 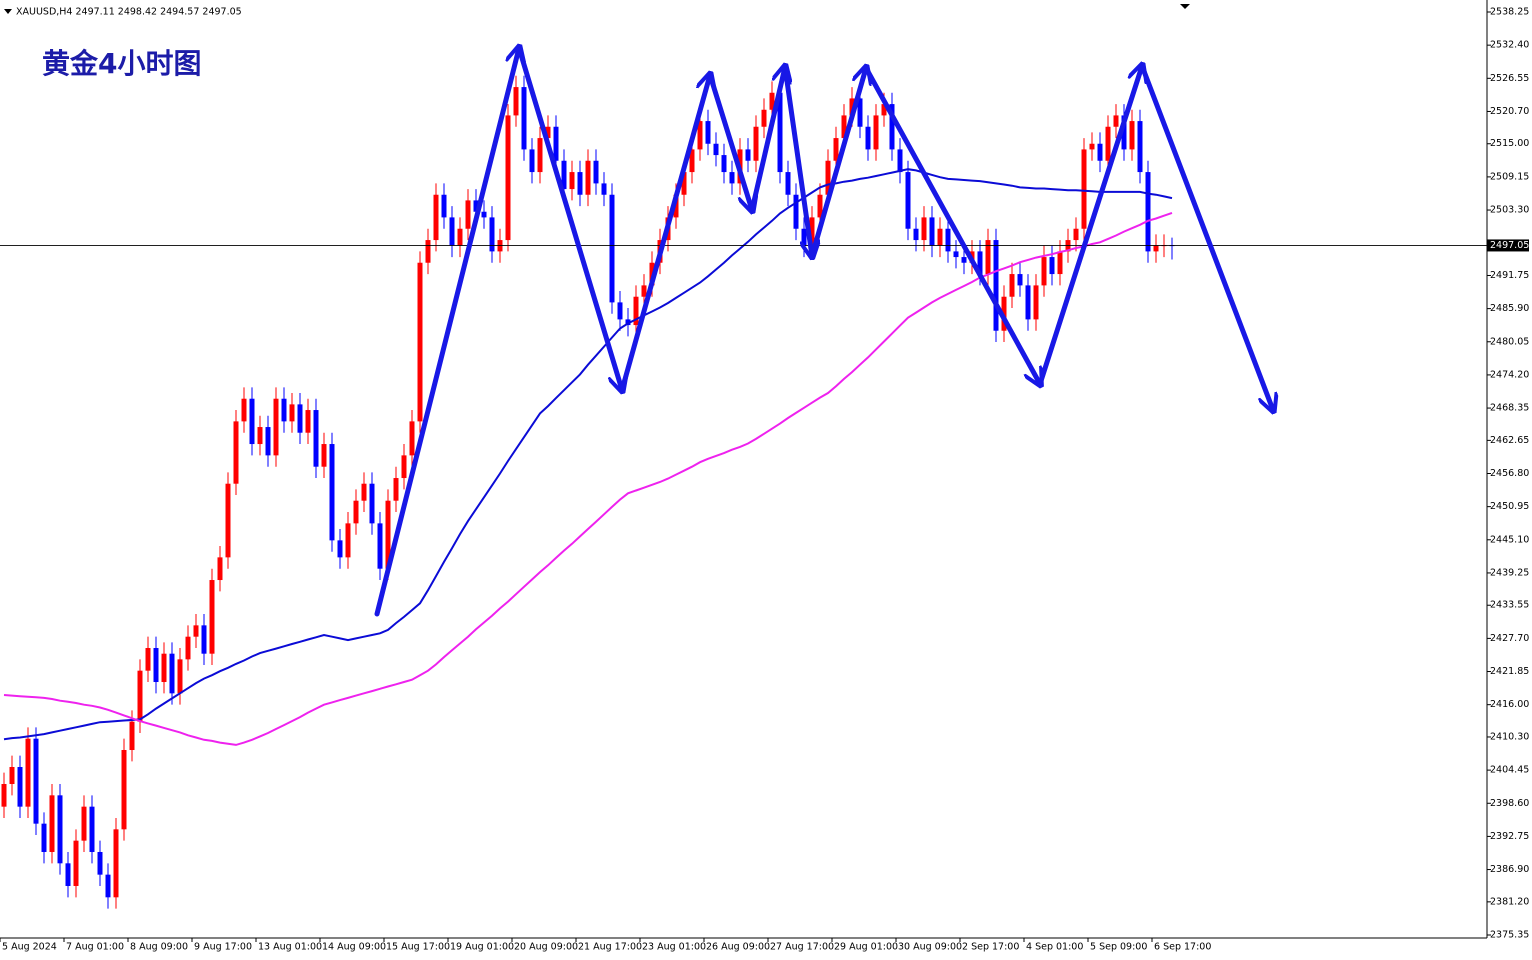 I want to click on y-tick-label: 2474.20, so click(x=1509, y=374).